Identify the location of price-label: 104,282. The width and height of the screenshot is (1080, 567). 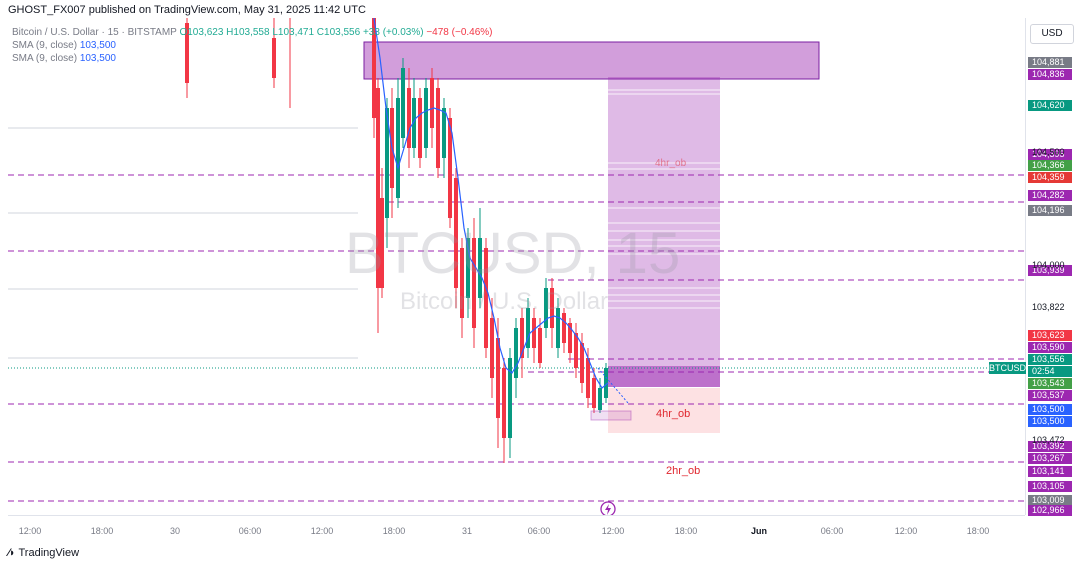
(1050, 195).